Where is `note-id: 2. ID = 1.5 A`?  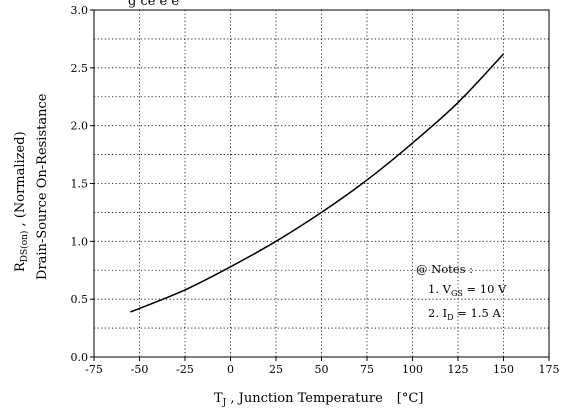
note-id: 2. ID = 1.5 A is located at coordinates (464, 314).